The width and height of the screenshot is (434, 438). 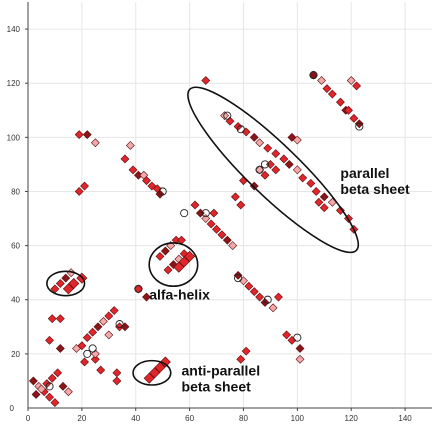 I want to click on ellipse-small-helix, so click(x=66, y=283).